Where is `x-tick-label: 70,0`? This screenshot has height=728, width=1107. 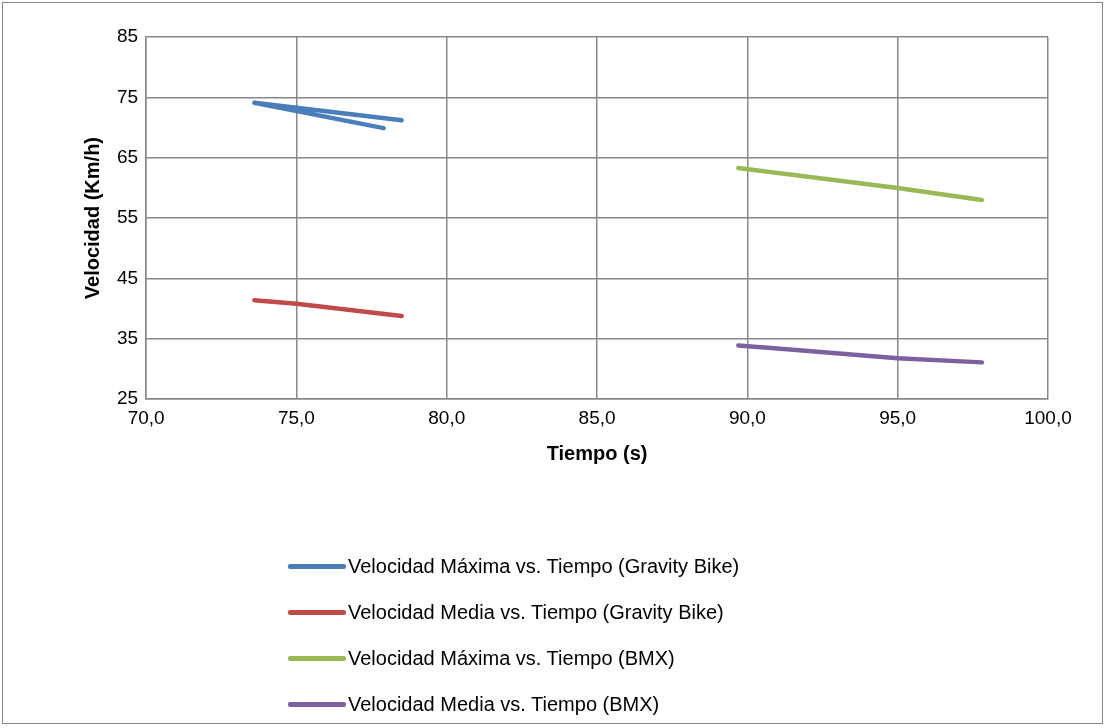
x-tick-label: 70,0 is located at coordinates (146, 417).